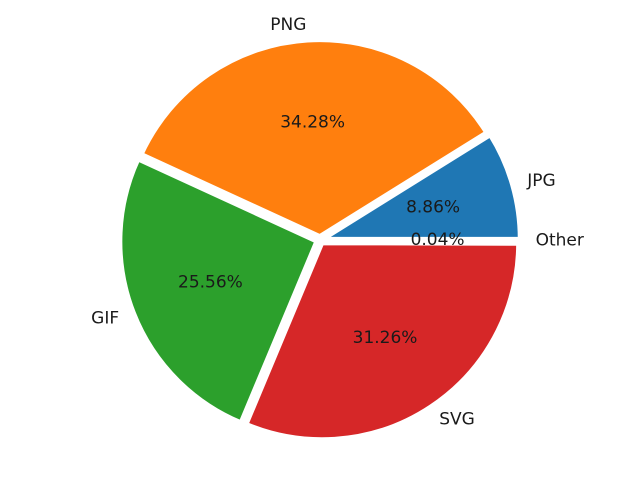  I want to click on slice-label-gif: GIF, so click(105, 318).